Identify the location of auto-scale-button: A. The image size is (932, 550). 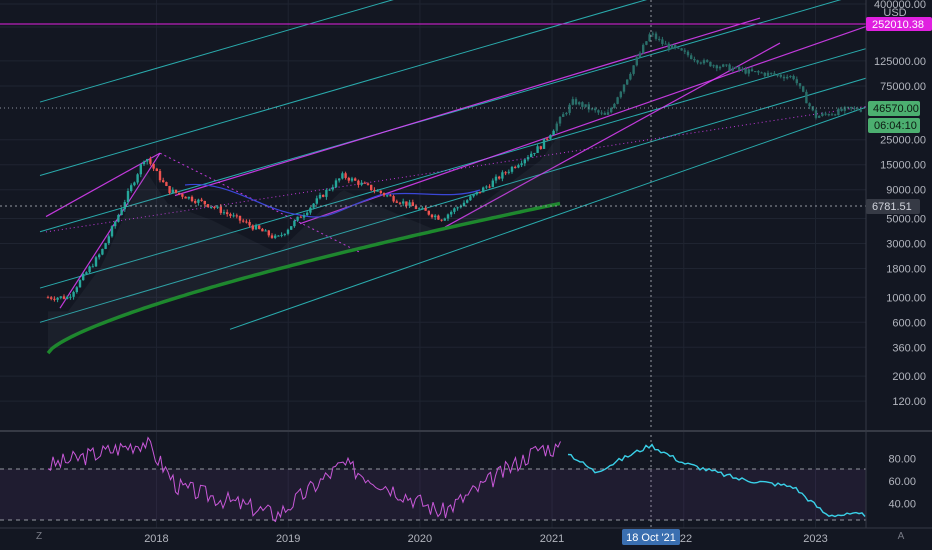
(901, 536).